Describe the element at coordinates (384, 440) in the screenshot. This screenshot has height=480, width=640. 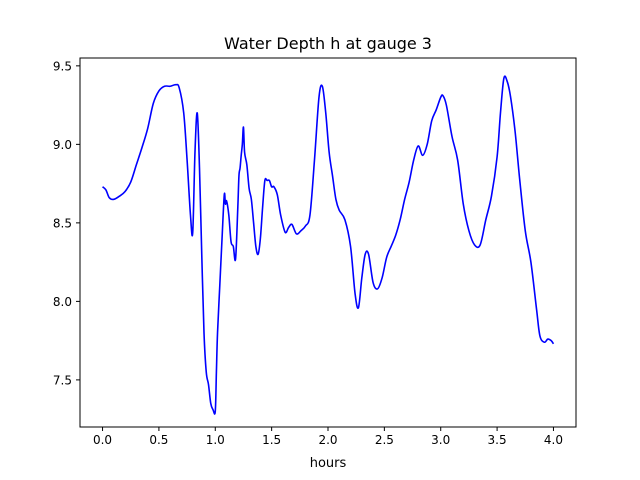
I see `x-tick-label: 2.5` at that location.